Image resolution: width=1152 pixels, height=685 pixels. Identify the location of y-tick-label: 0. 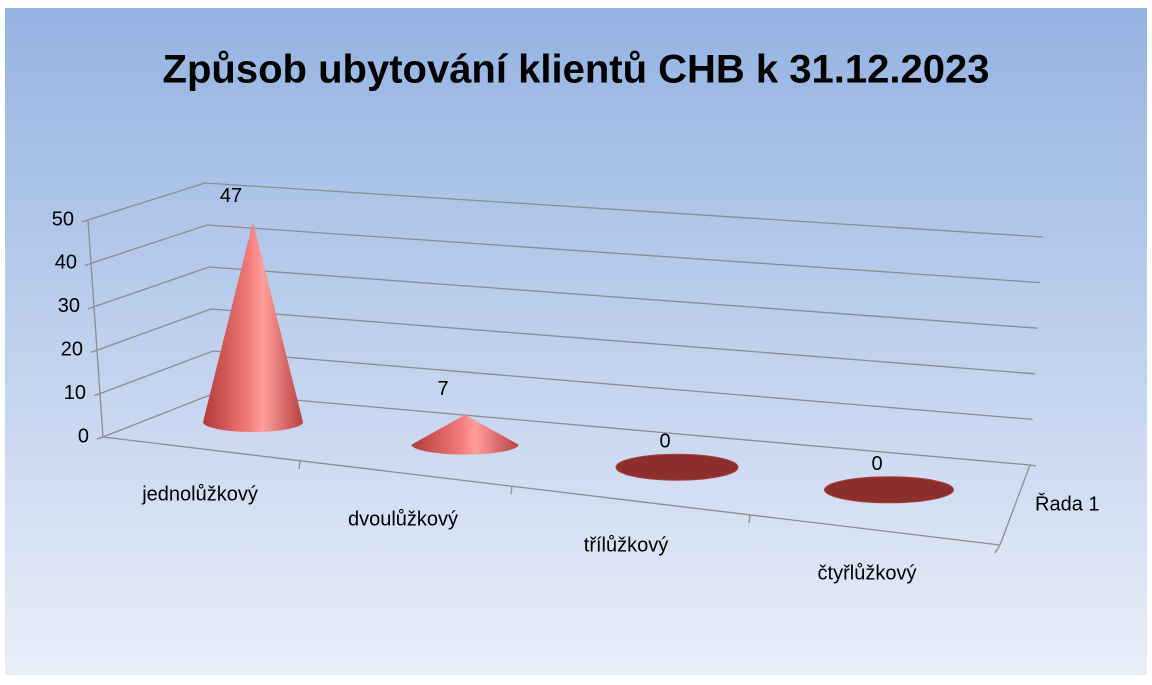
(83, 436).